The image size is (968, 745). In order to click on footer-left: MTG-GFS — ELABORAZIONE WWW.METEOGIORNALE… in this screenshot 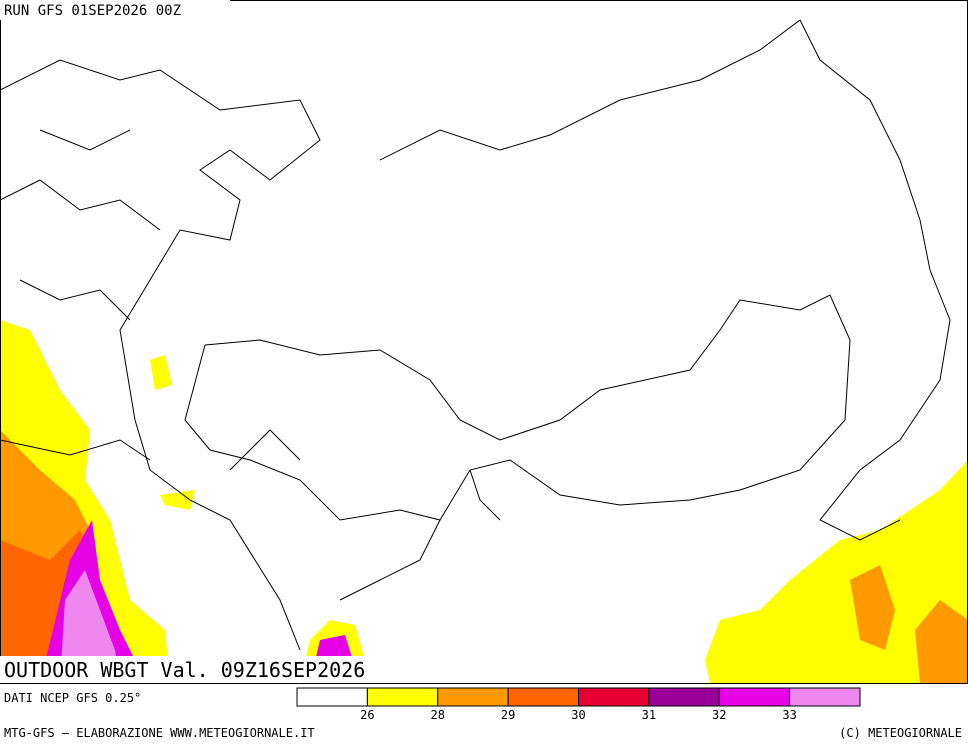, I will do `click(159, 733)`.